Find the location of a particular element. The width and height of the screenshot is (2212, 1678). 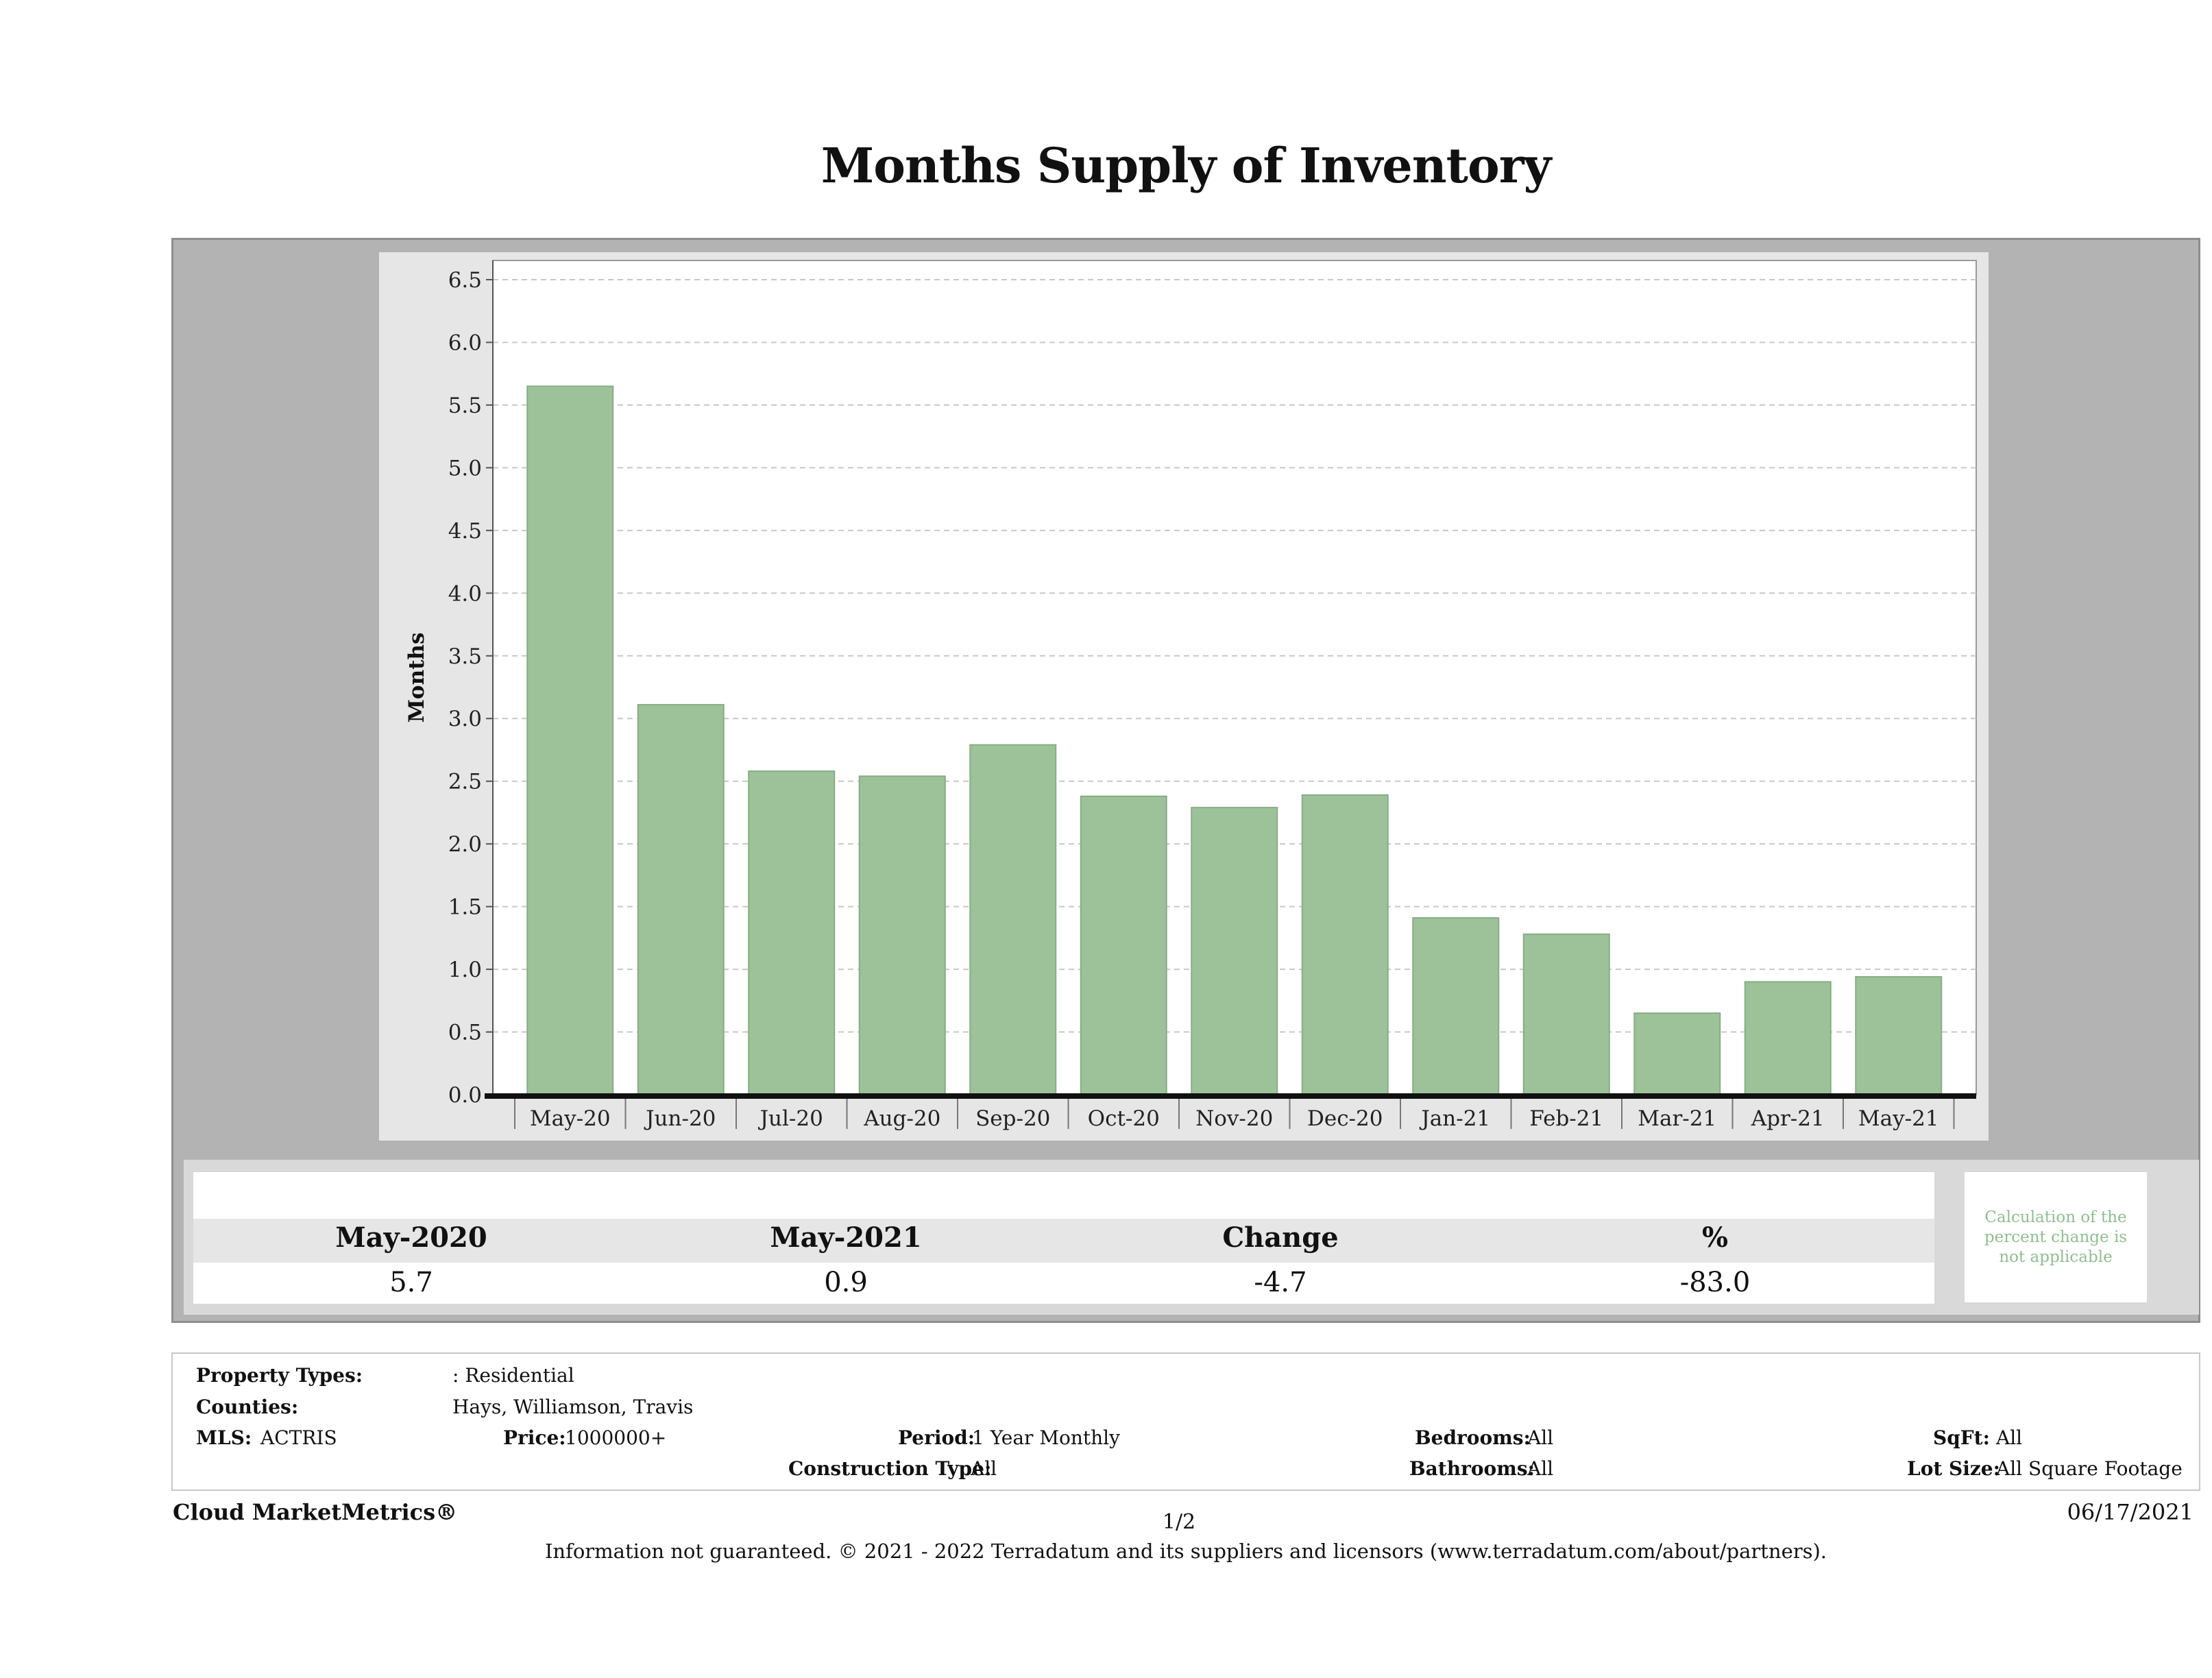

summary-end-value: 0.9 is located at coordinates (846, 1282).